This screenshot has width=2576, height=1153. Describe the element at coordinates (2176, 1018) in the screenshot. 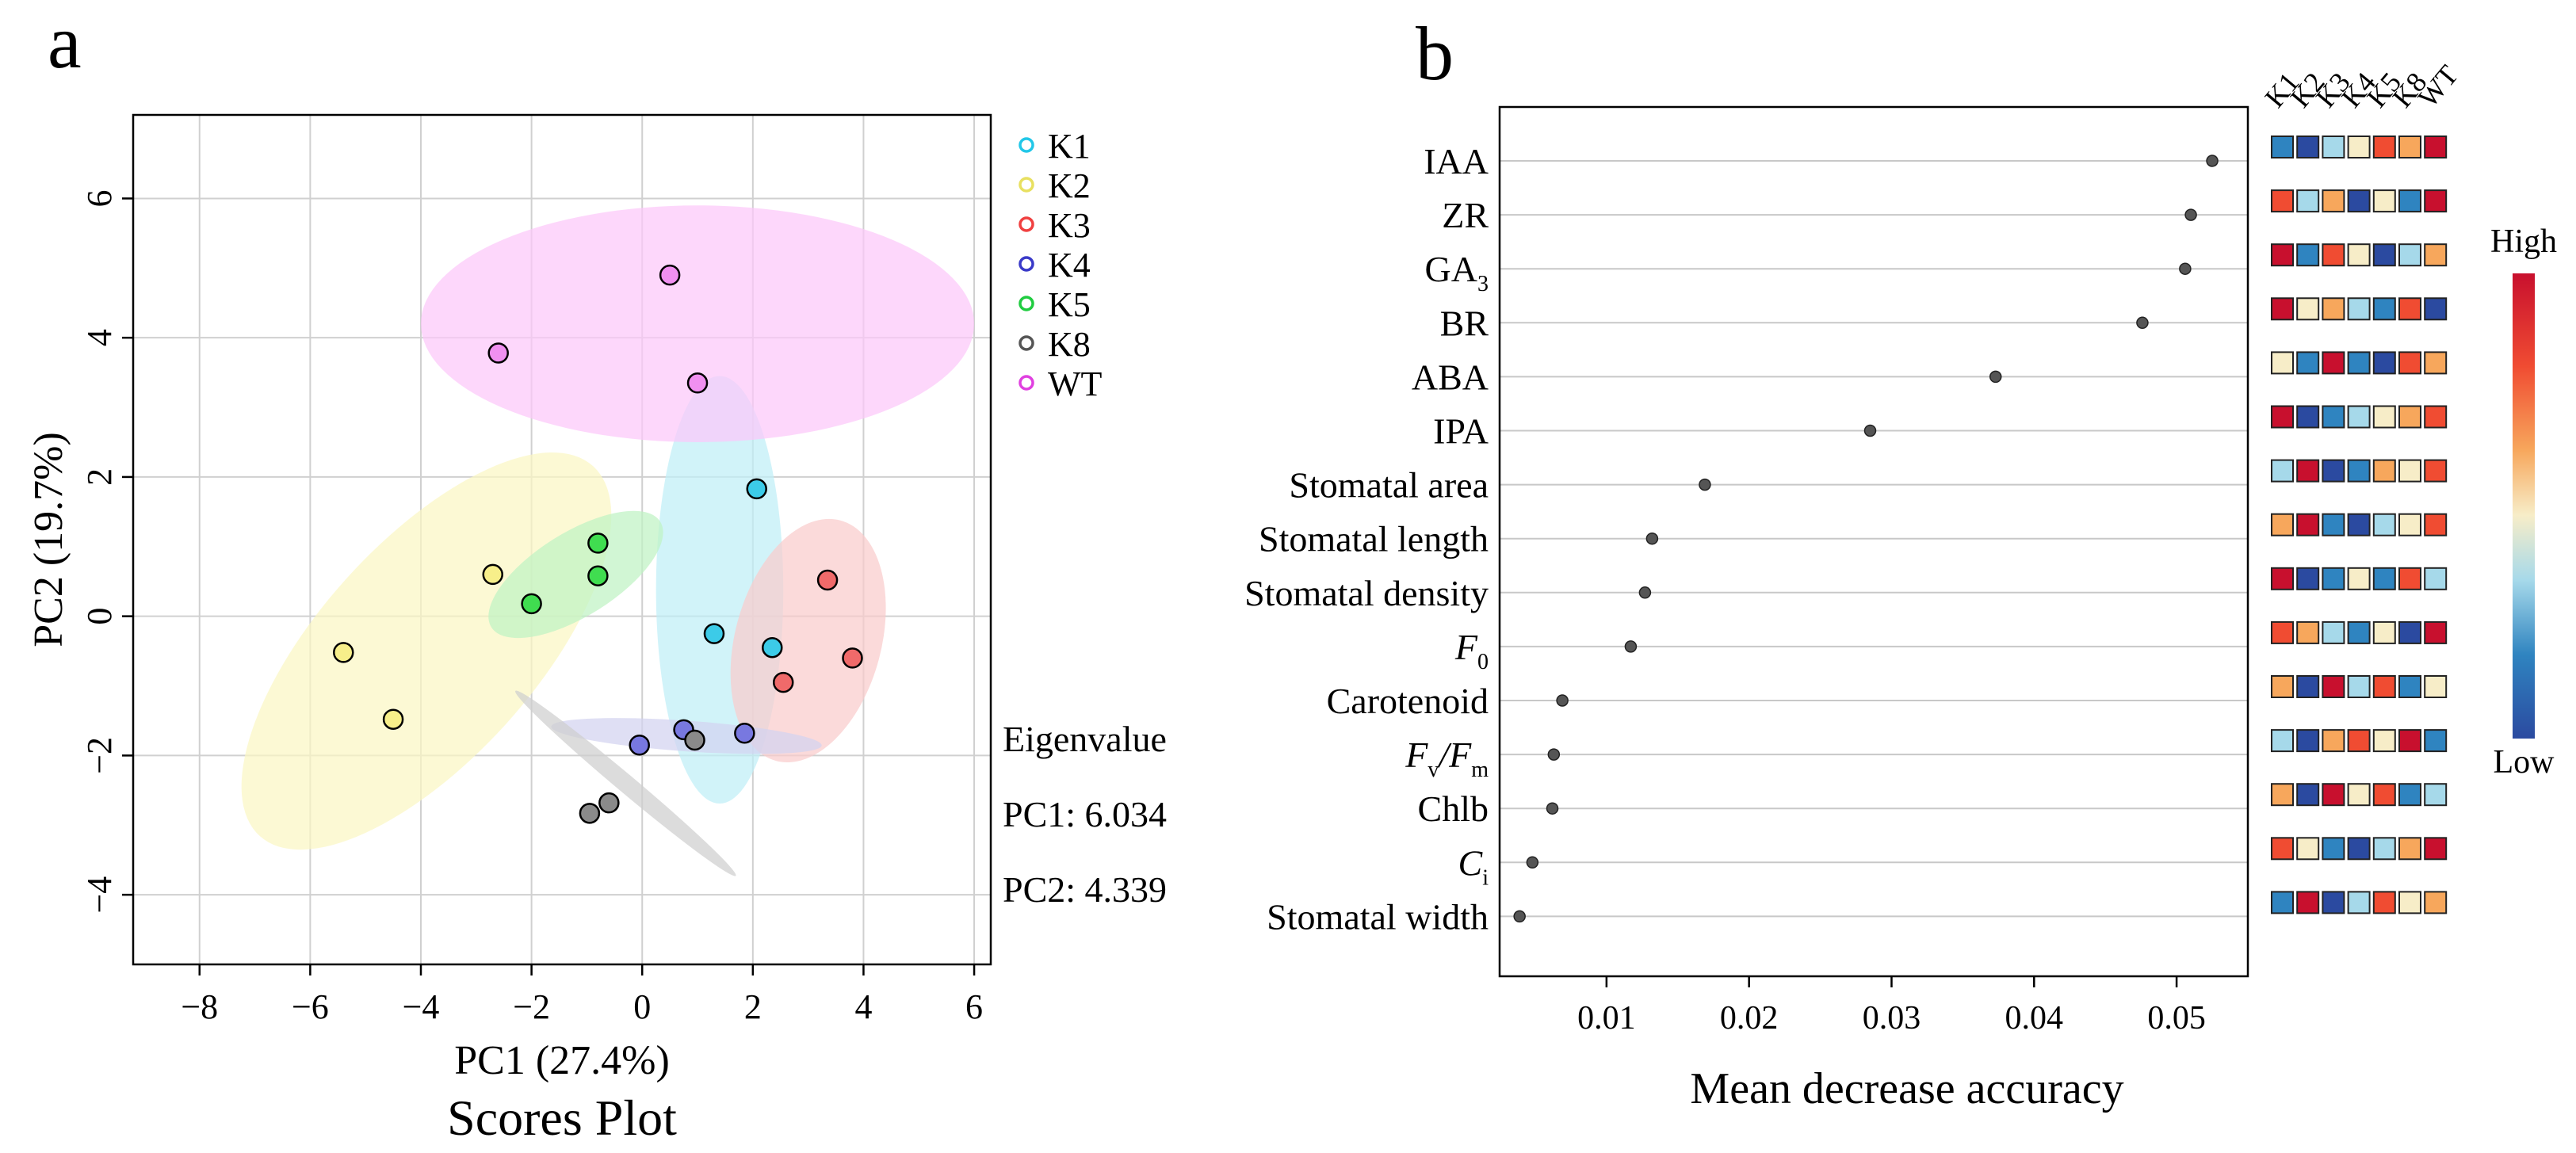

I see `x-tick-label-importance: 0.05` at that location.